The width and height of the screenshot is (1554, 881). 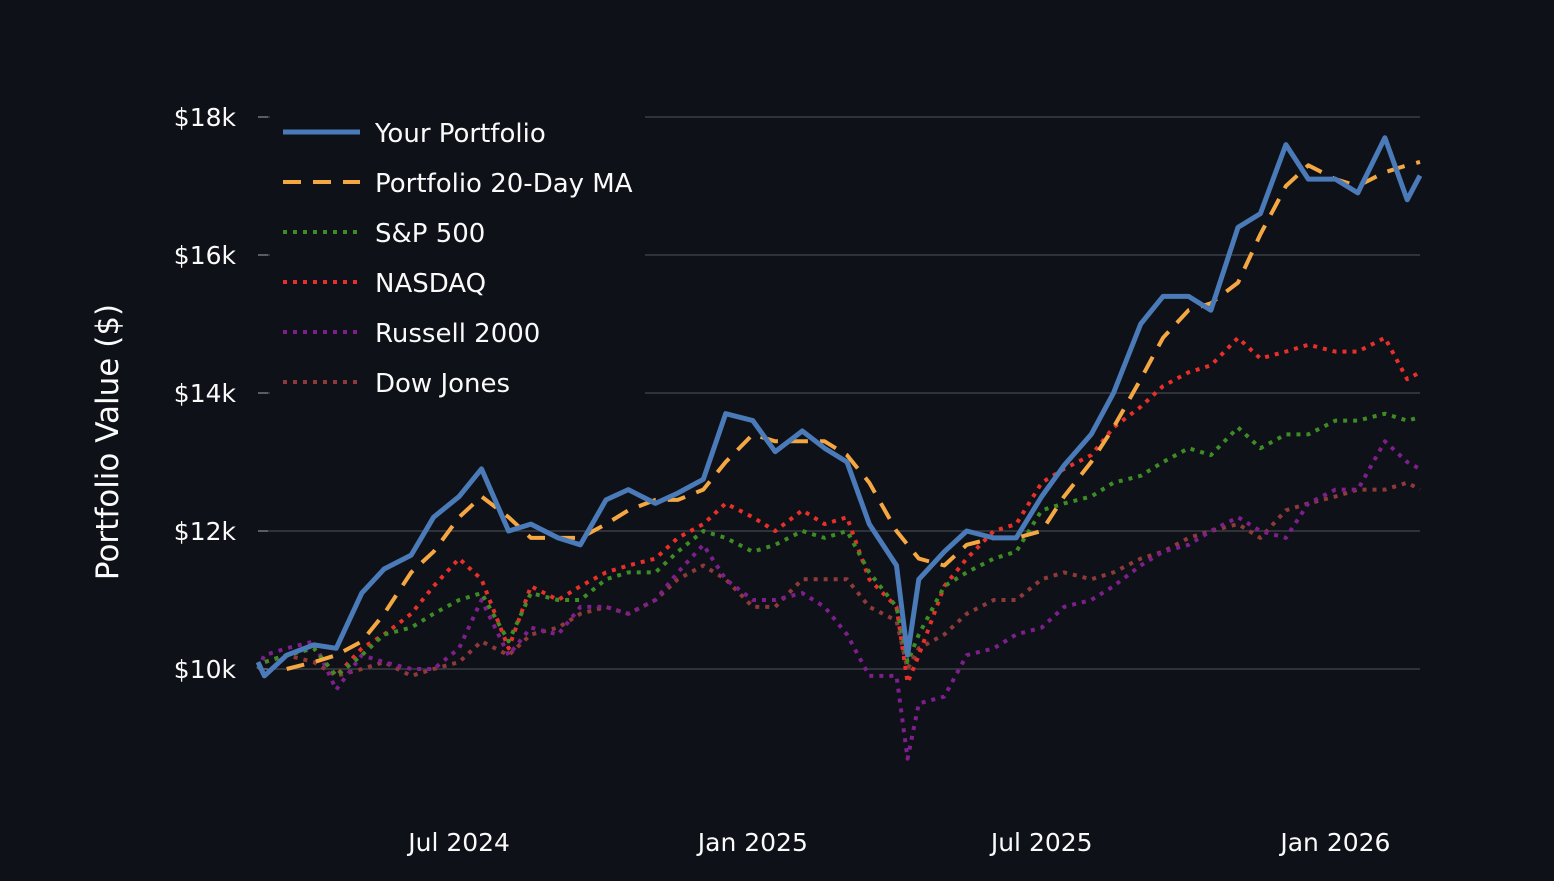 What do you see at coordinates (205, 669) in the screenshot?
I see `y-tick-label: $10k` at bounding box center [205, 669].